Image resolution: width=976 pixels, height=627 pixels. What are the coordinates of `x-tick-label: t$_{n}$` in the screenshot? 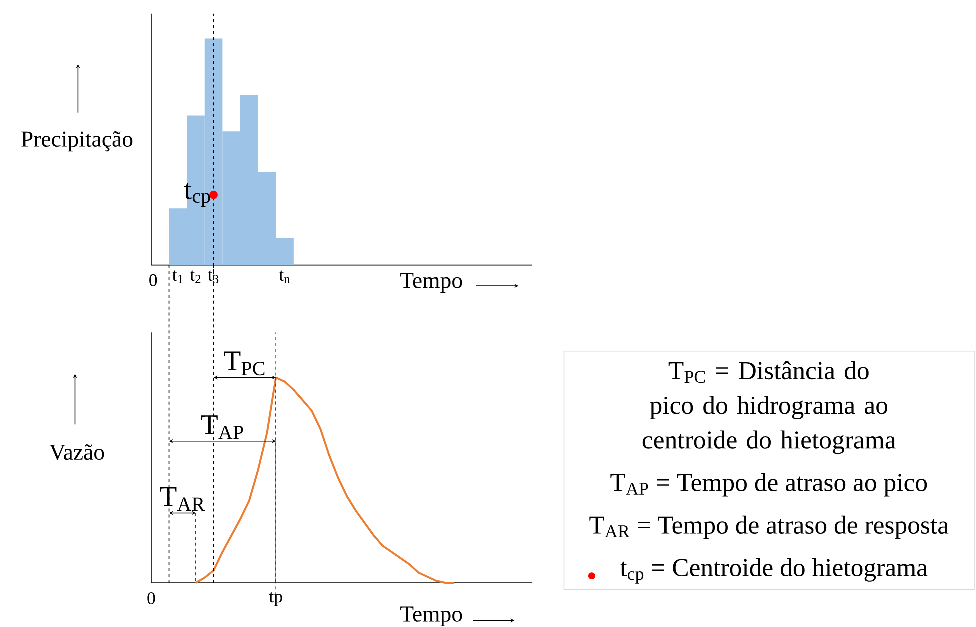 It's located at (284, 277).